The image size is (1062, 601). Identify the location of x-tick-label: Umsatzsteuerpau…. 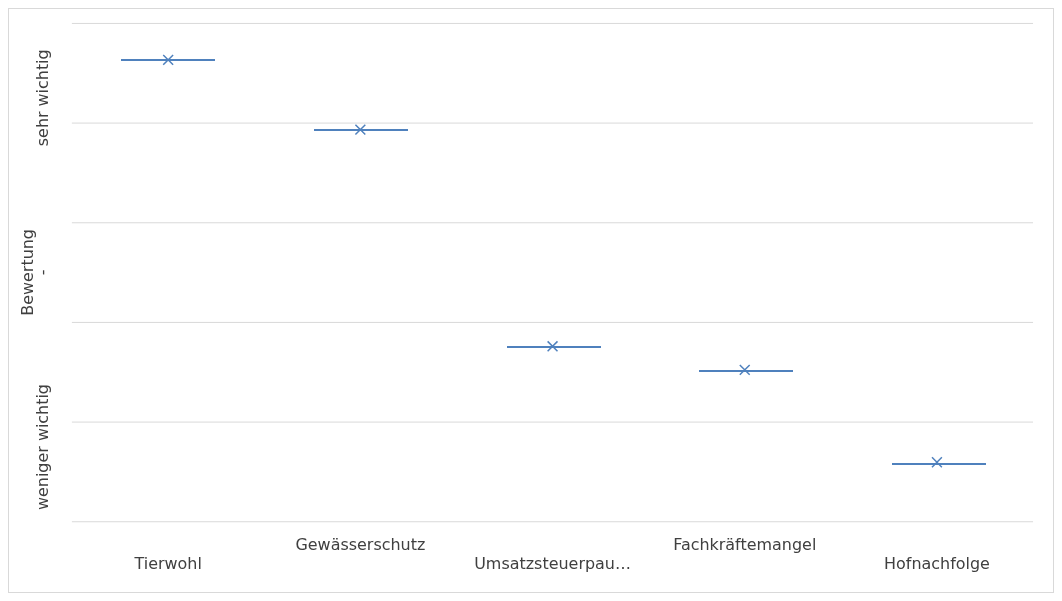
(552, 563).